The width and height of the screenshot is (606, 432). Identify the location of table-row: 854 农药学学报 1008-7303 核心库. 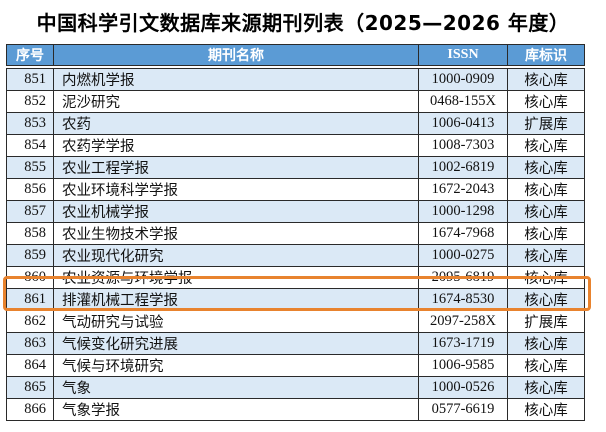
(295, 145).